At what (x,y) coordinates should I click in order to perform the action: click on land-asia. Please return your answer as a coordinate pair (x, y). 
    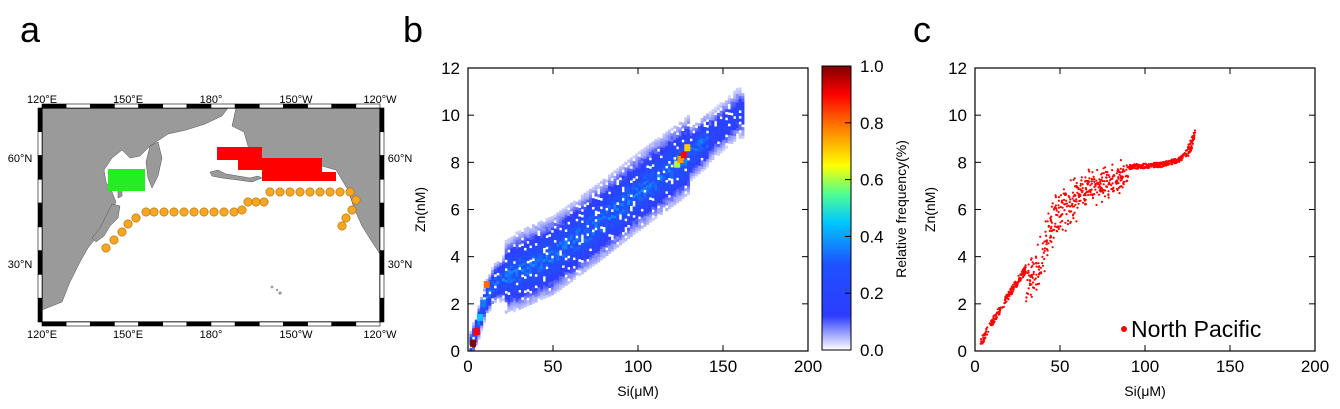
    Looking at the image, I should click on (135, 209).